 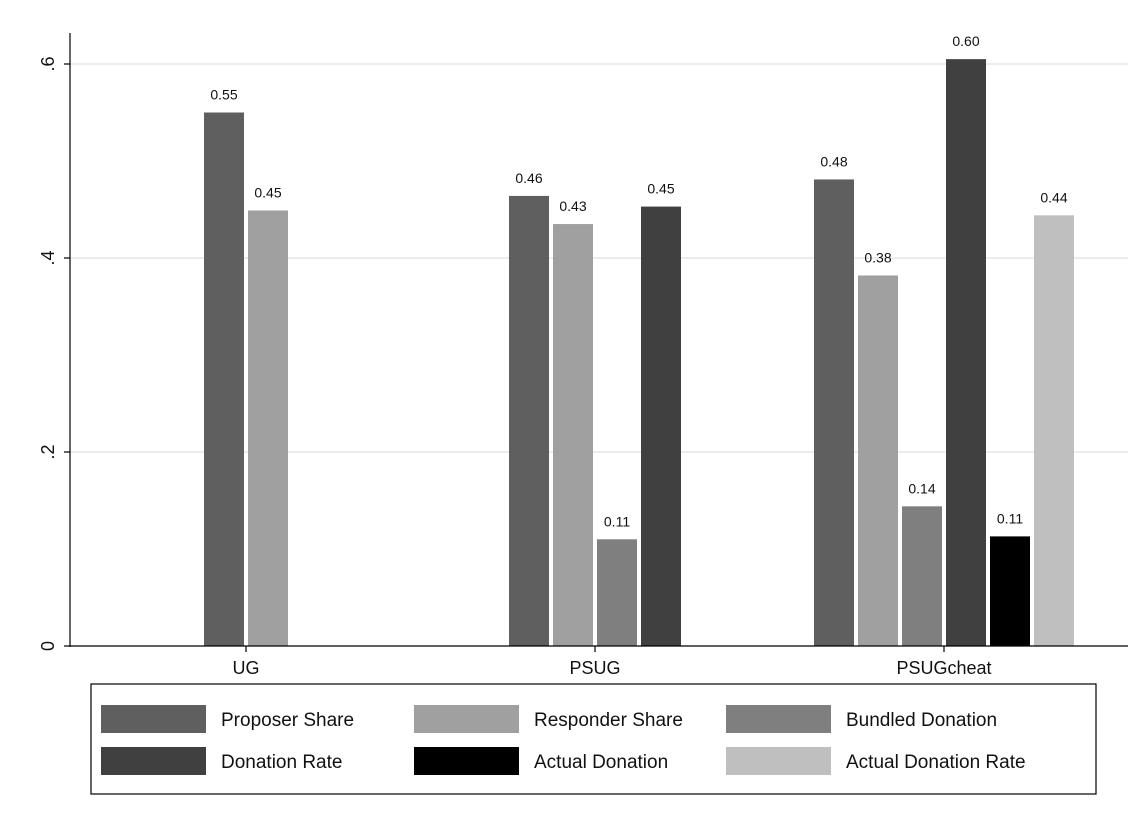 I want to click on bar-proposer-share-ug, so click(x=224, y=379).